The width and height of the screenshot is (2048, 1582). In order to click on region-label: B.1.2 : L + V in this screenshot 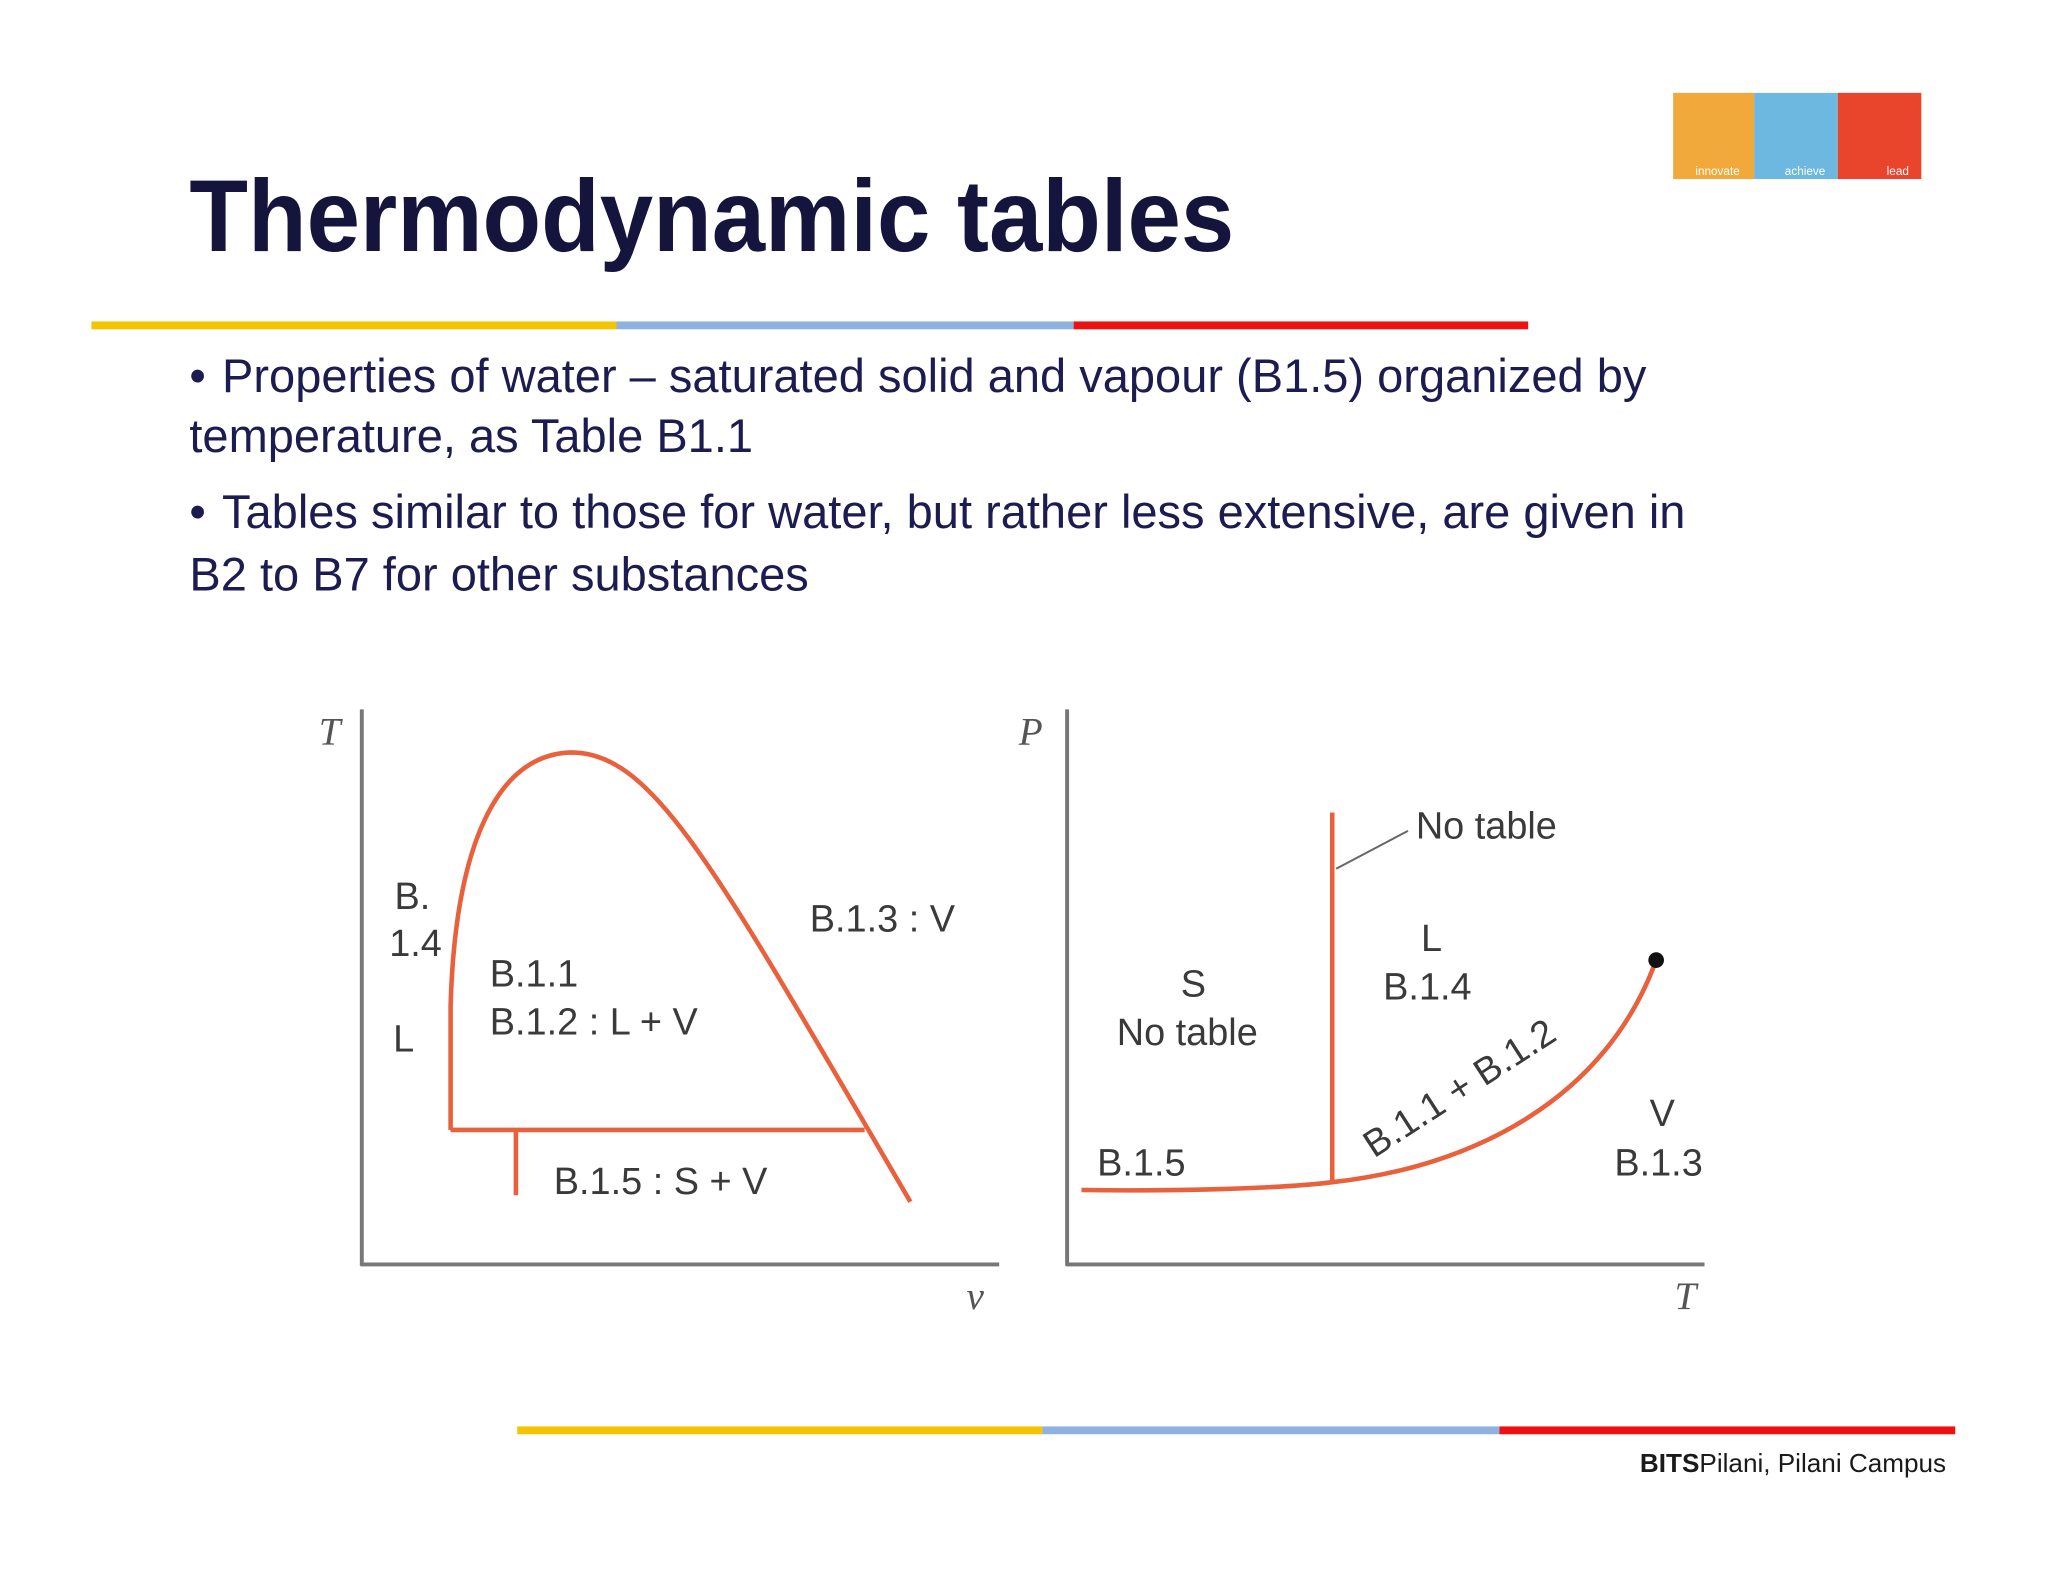, I will do `click(594, 1023)`.